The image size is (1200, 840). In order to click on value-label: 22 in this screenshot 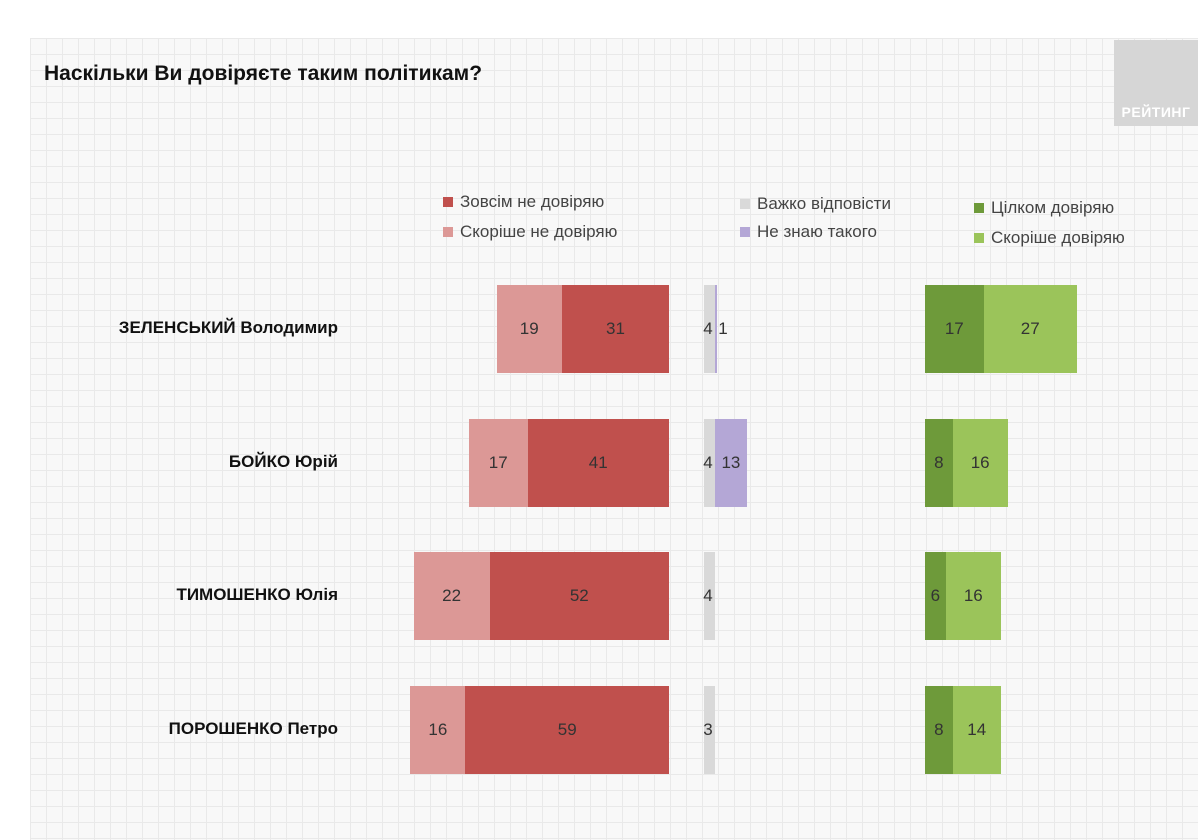, I will do `click(452, 595)`.